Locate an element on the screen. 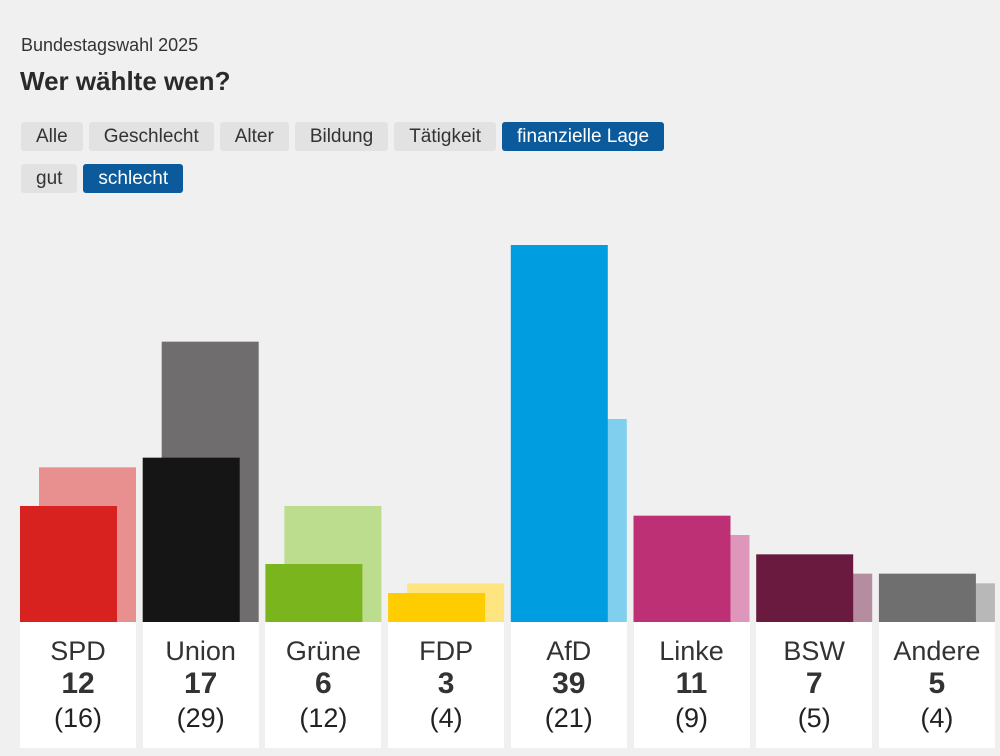  tab-alle: Alle is located at coordinates (52, 136).